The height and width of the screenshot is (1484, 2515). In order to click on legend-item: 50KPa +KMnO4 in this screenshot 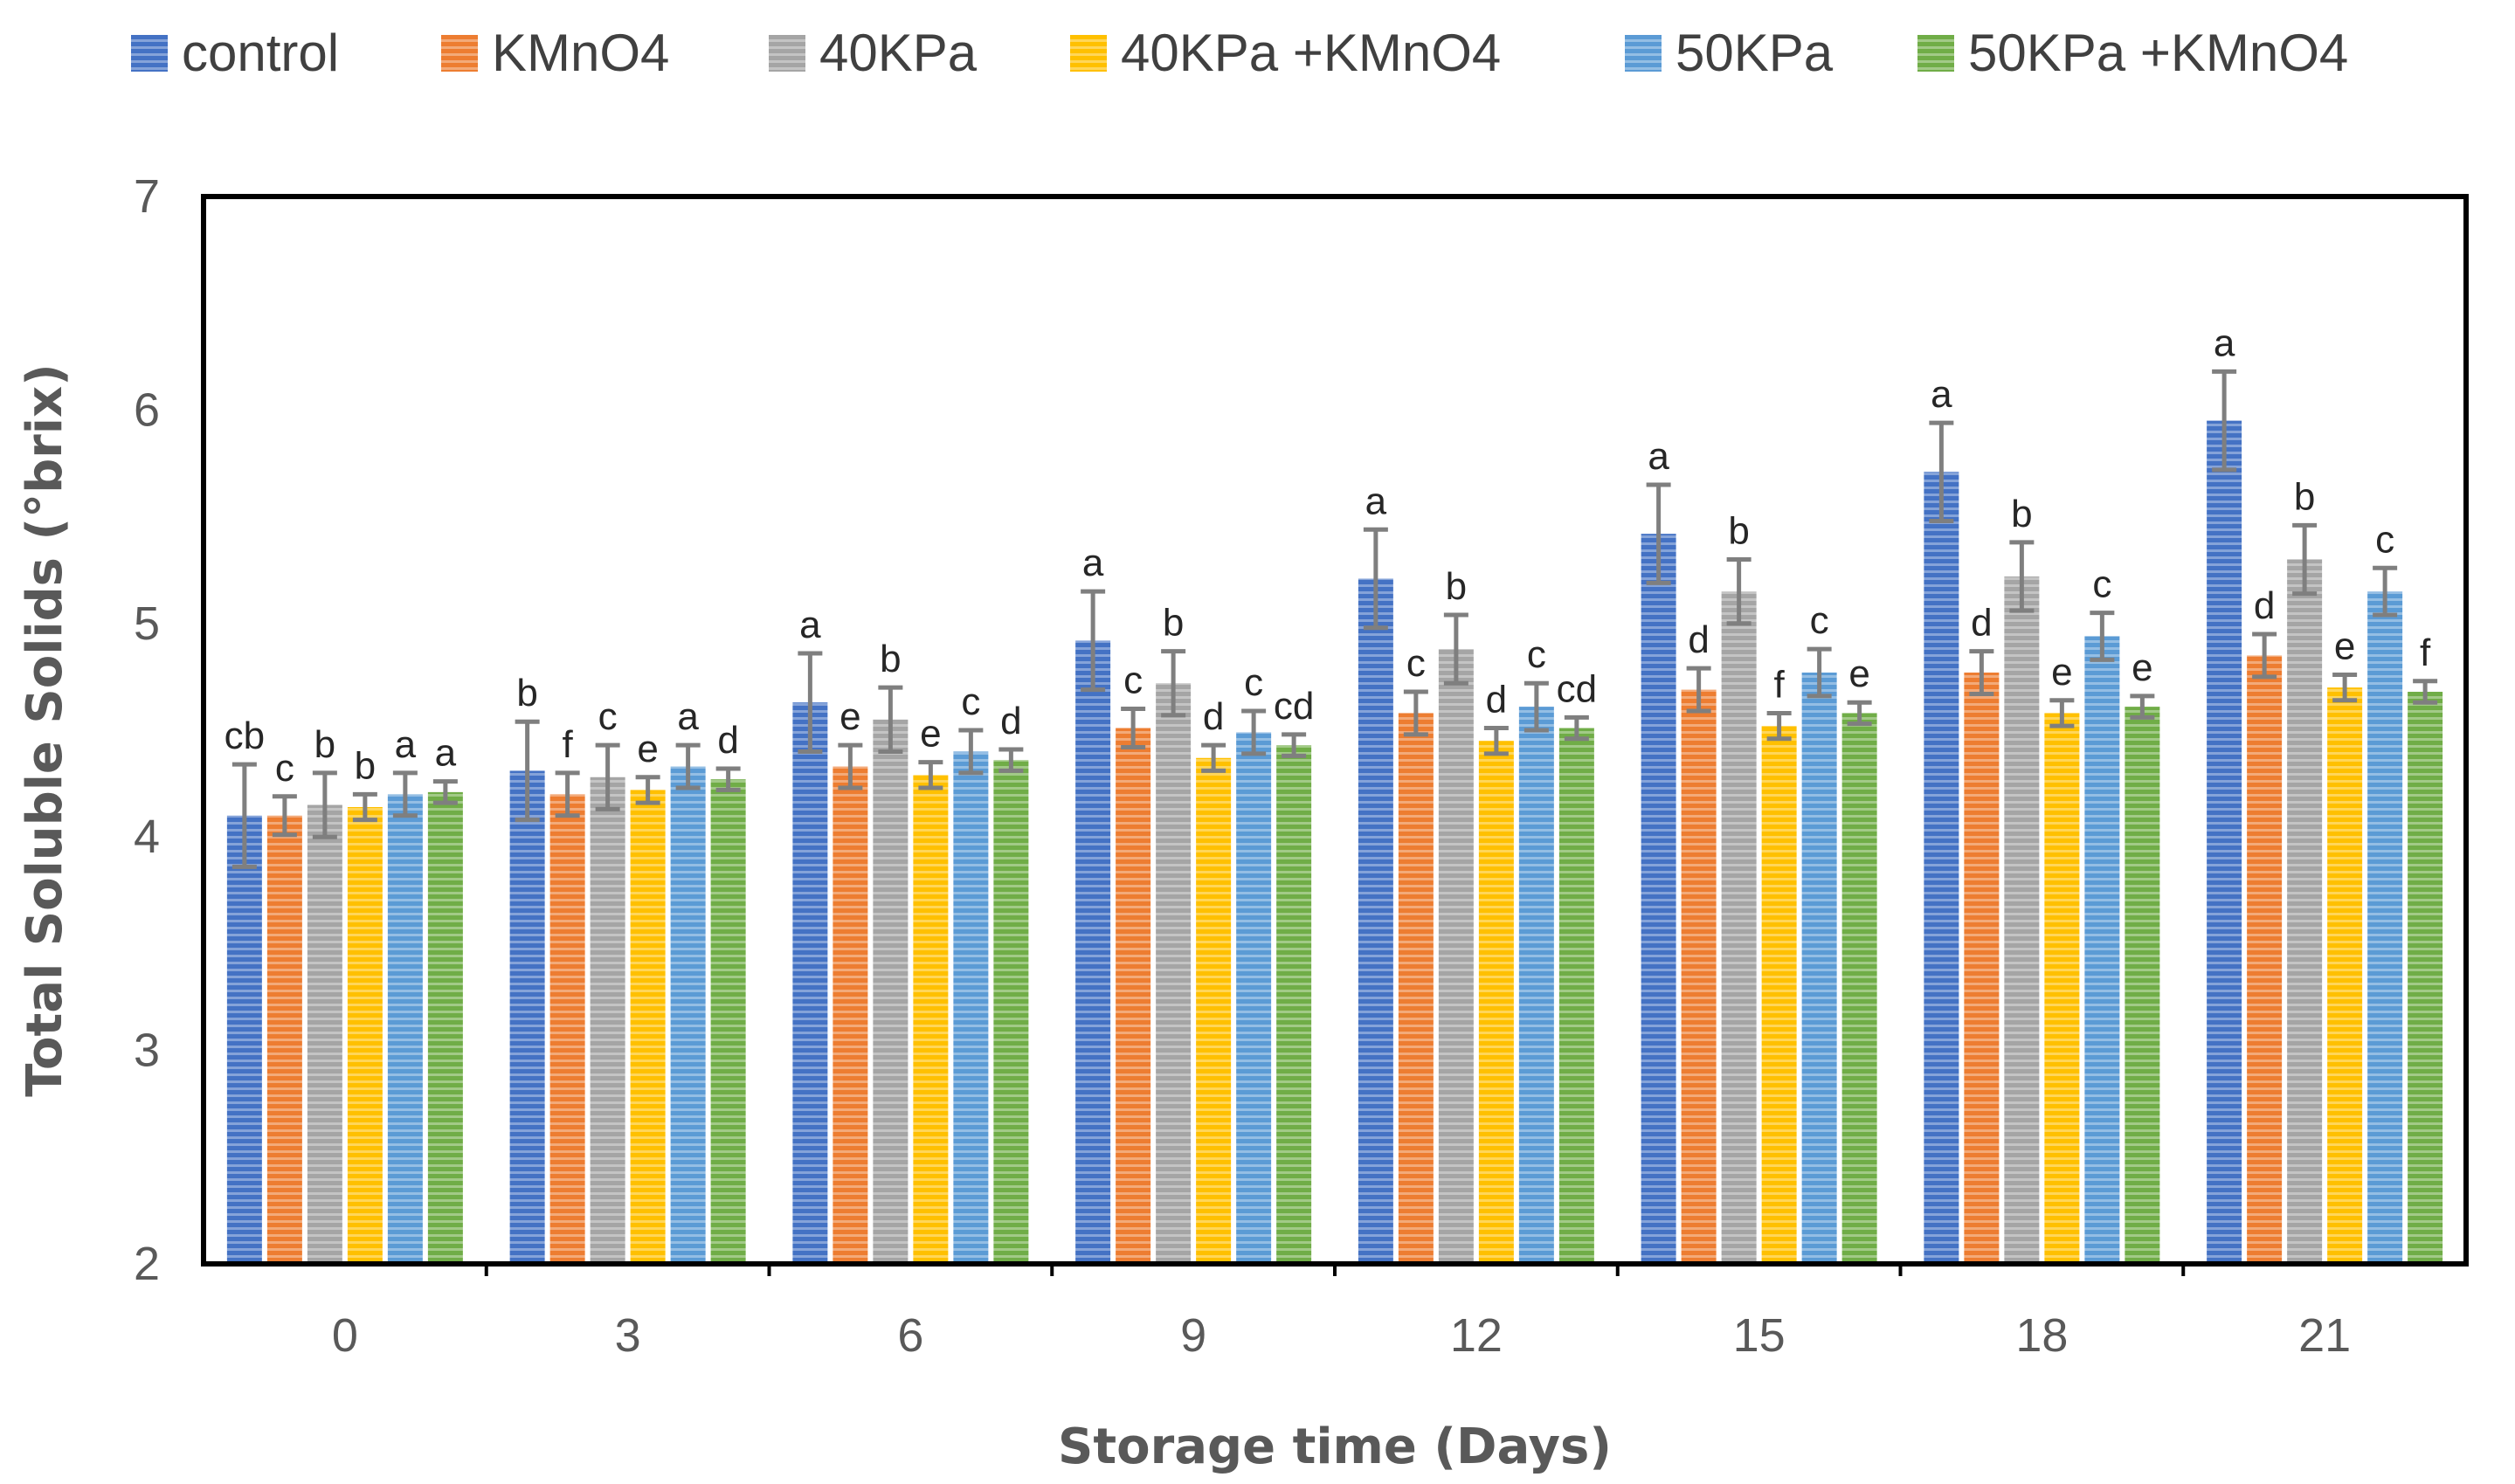, I will do `click(2132, 53)`.